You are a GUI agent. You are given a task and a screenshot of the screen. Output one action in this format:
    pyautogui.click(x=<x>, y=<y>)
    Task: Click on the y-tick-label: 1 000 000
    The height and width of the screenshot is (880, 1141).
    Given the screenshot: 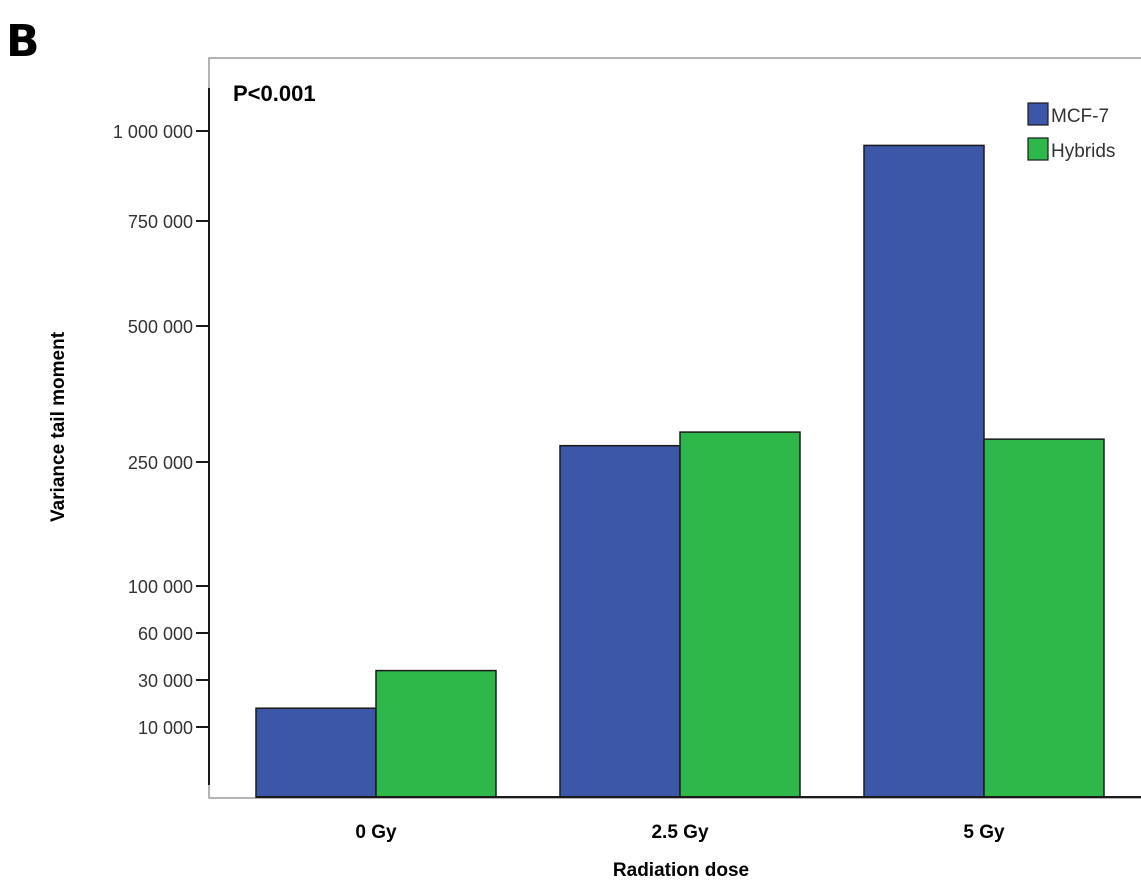 What is the action you would take?
    pyautogui.click(x=153, y=132)
    